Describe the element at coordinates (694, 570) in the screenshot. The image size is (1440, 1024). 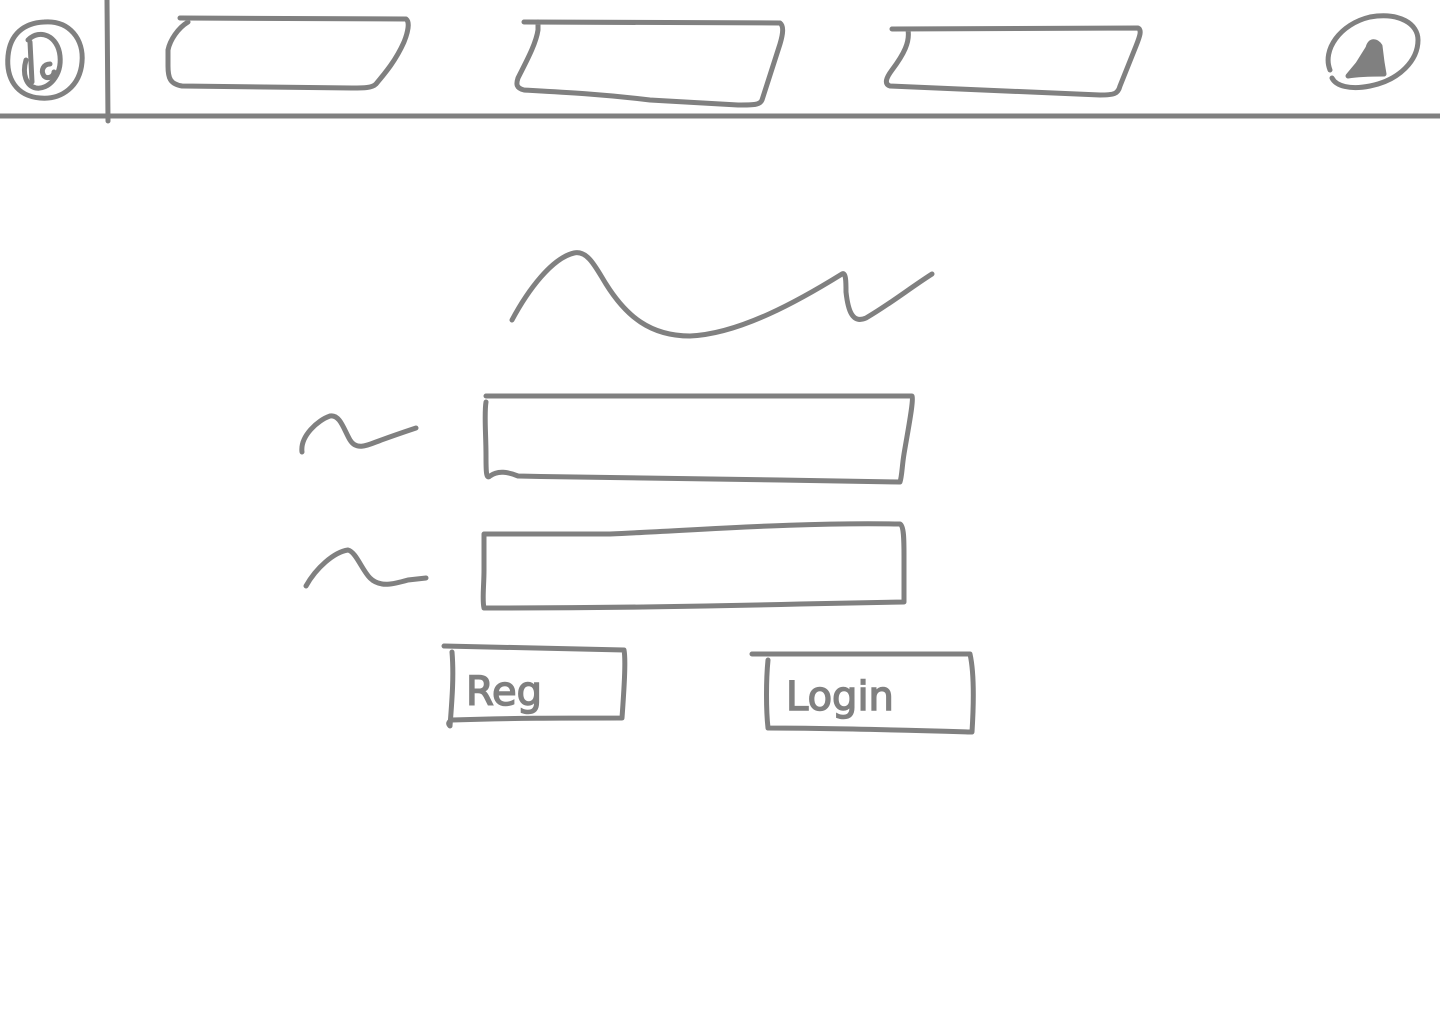
I see `password-field` at that location.